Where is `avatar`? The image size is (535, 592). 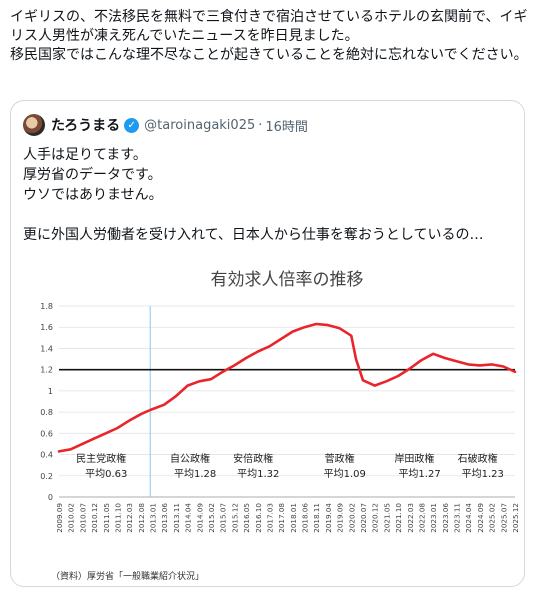 avatar is located at coordinates (34, 125).